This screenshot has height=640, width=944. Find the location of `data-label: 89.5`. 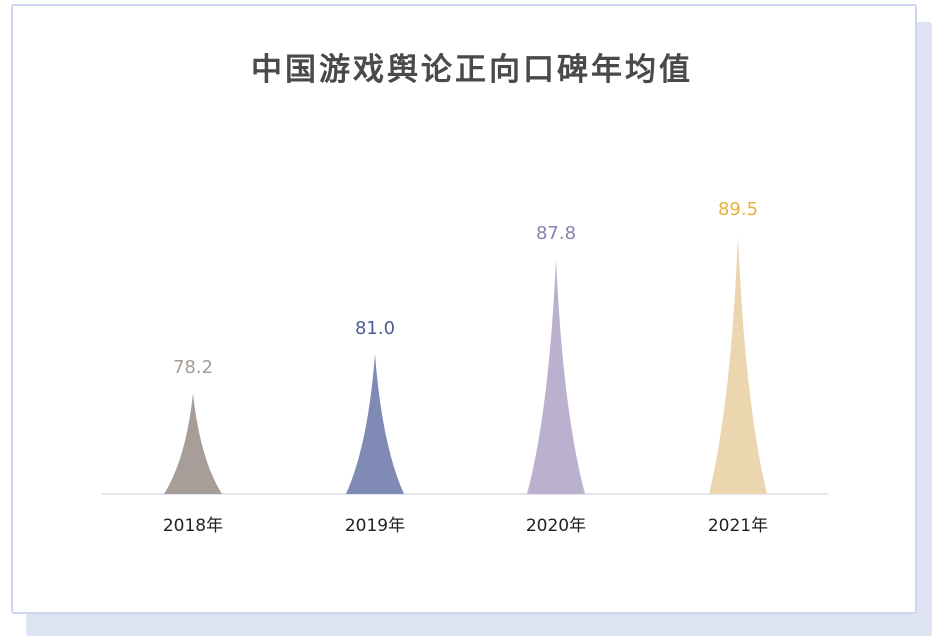

data-label: 89.5 is located at coordinates (738, 209).